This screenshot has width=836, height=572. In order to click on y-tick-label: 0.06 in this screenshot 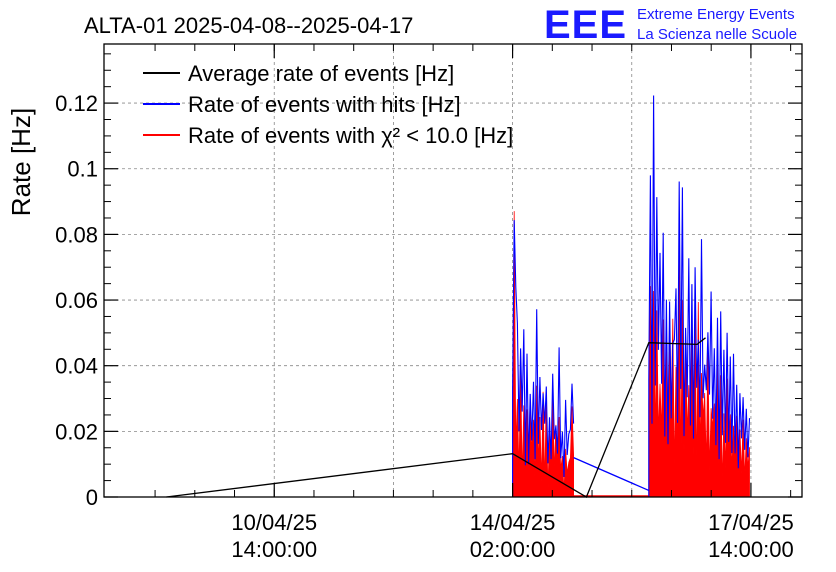, I will do `click(76, 300)`.